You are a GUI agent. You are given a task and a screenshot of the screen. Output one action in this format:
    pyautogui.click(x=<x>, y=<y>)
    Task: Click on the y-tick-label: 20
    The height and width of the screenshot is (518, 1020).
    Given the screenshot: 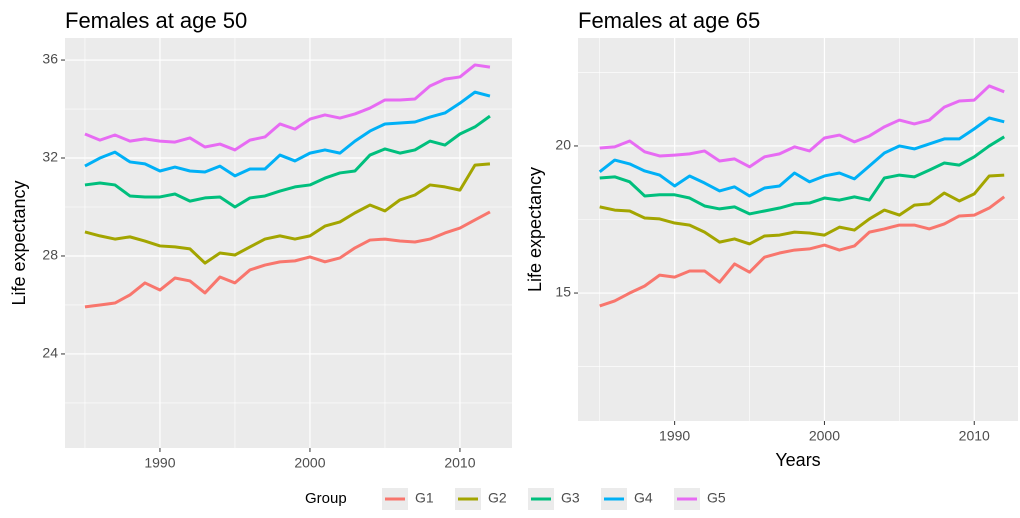 What is the action you would take?
    pyautogui.click(x=563, y=145)
    